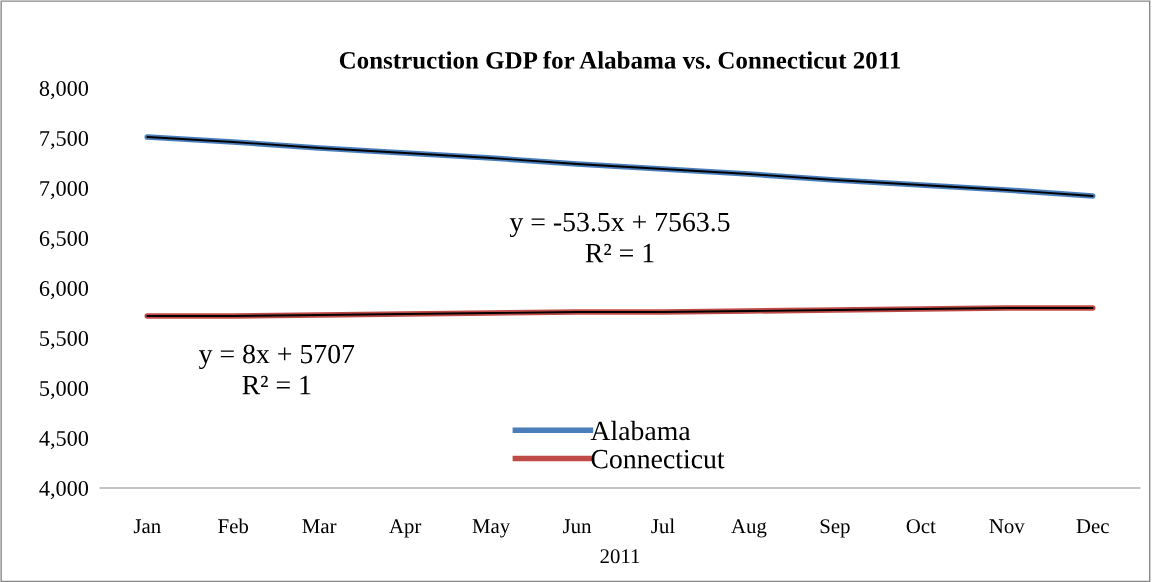  What do you see at coordinates (619, 237) in the screenshot?
I see `annotation: y = -53.5x + 7563.5 R² = 1` at bounding box center [619, 237].